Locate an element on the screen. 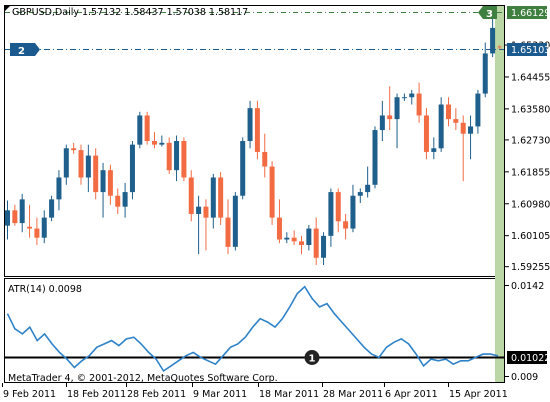 Image resolution: width=550 pixels, height=402 pixels. marker-price-label: 1.65103 is located at coordinates (528, 49).